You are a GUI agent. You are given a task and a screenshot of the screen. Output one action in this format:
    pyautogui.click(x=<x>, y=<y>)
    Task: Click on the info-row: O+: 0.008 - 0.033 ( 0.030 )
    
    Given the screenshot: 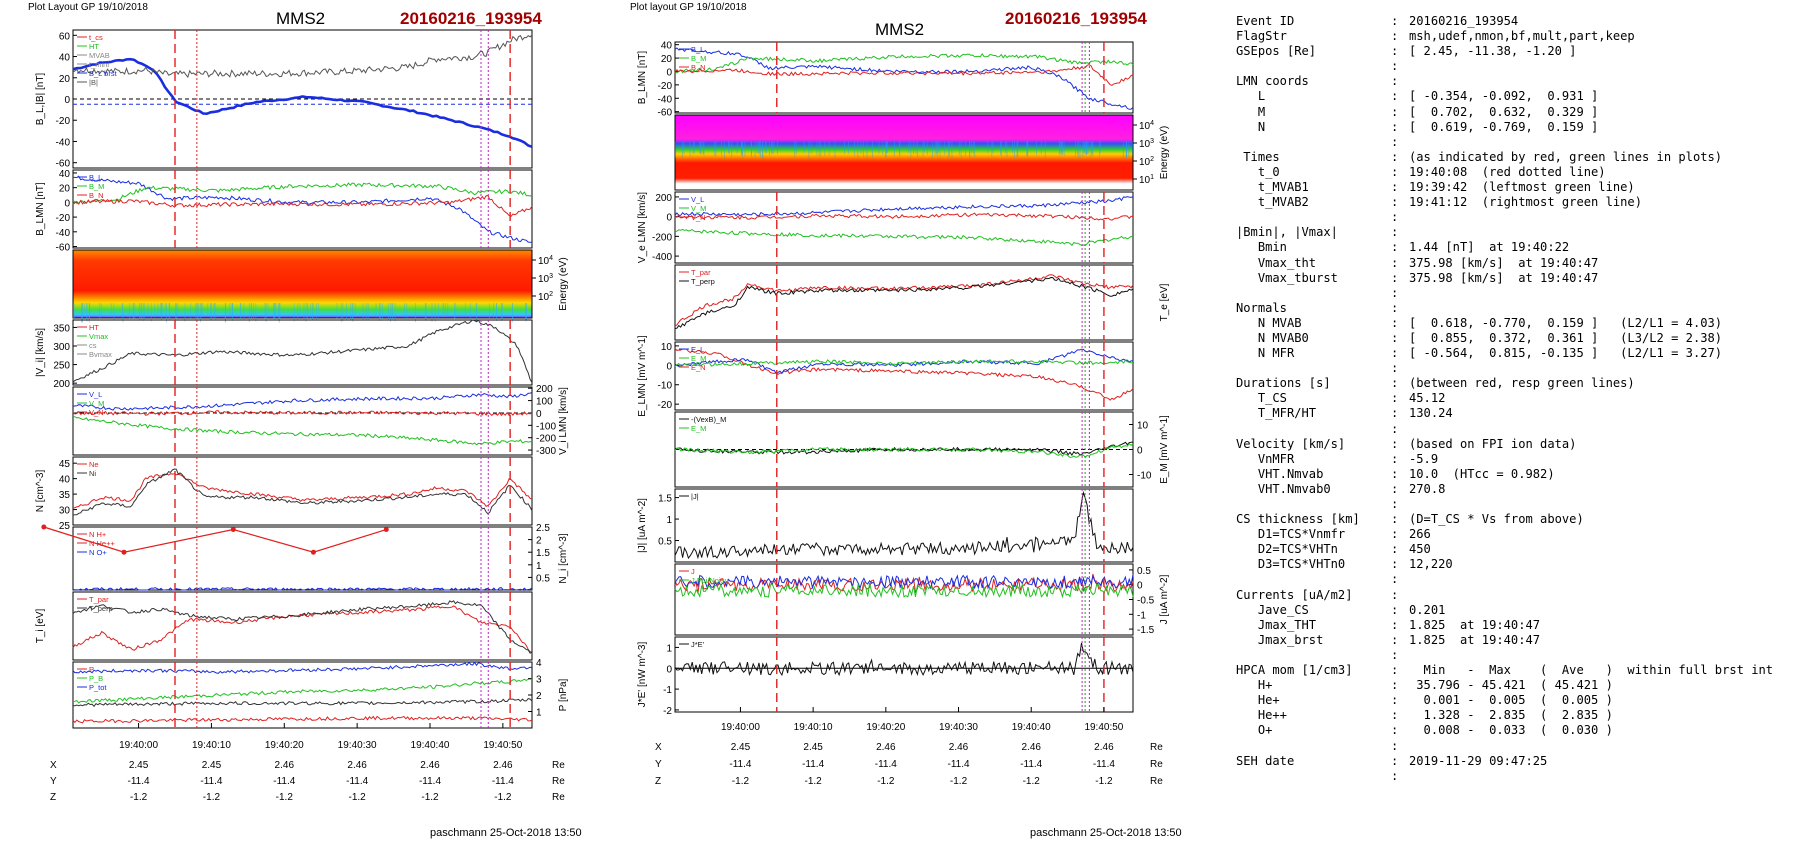 What is the action you would take?
    pyautogui.click(x=1517, y=730)
    